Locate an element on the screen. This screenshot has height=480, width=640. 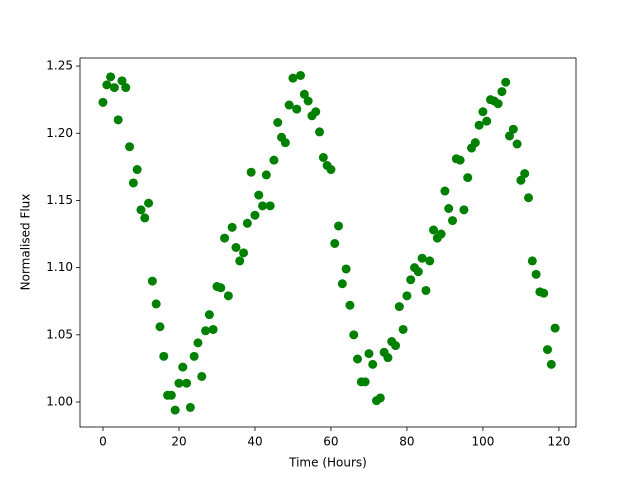
y-tick-label: 1.20 is located at coordinates (59, 133).